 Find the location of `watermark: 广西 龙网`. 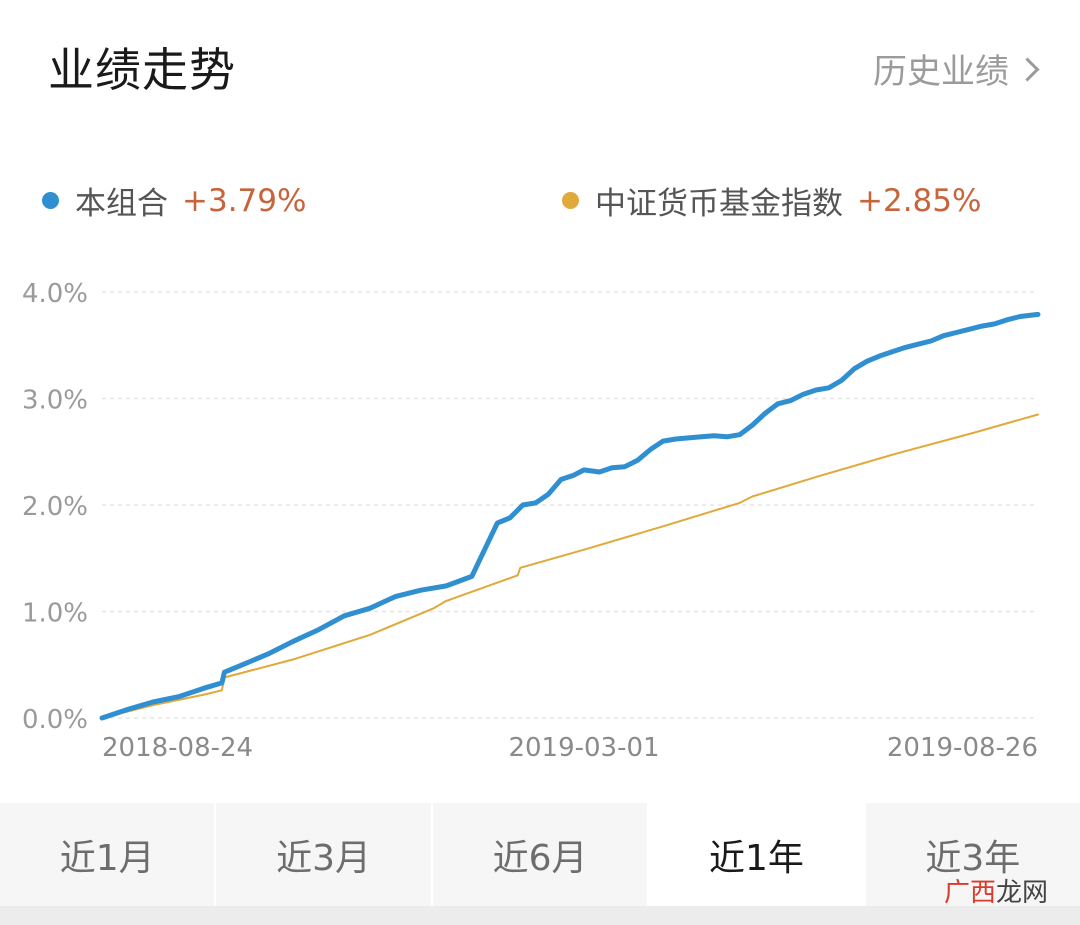

watermark: 广西 龙网 is located at coordinates (996, 890).